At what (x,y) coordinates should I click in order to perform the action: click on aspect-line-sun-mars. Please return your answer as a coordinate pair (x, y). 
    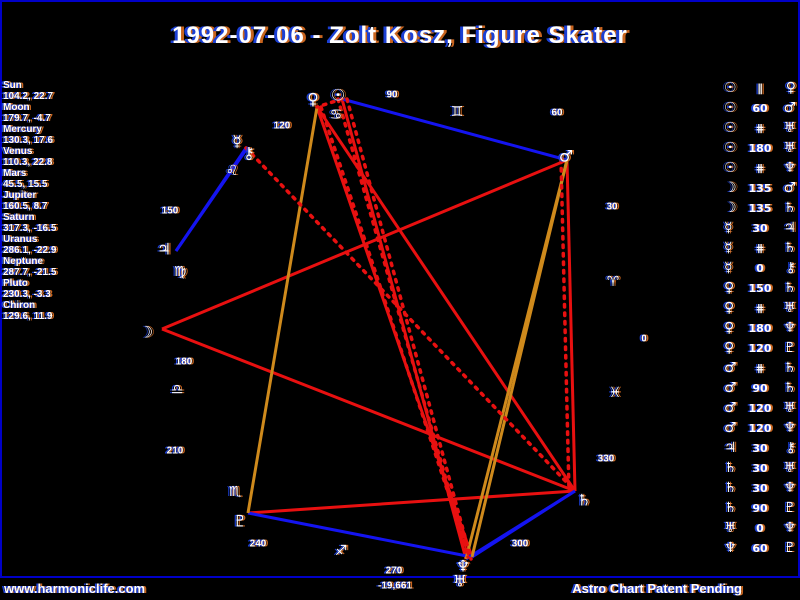
    Looking at the image, I should click on (454, 129).